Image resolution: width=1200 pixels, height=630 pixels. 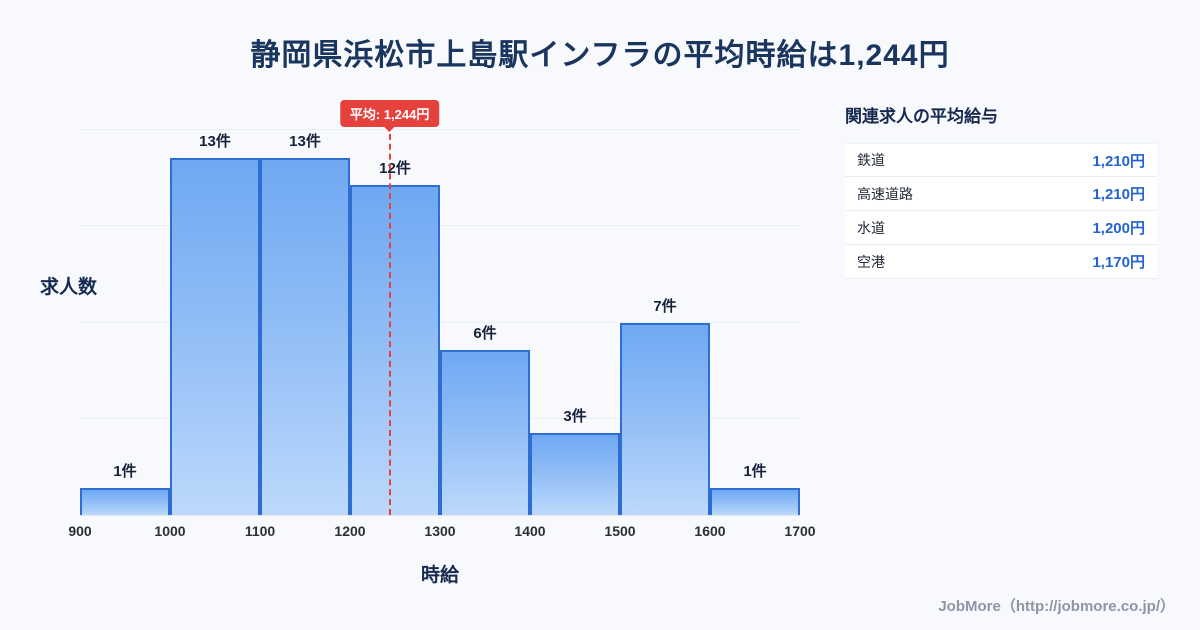 What do you see at coordinates (389, 319) in the screenshot?
I see `average-line` at bounding box center [389, 319].